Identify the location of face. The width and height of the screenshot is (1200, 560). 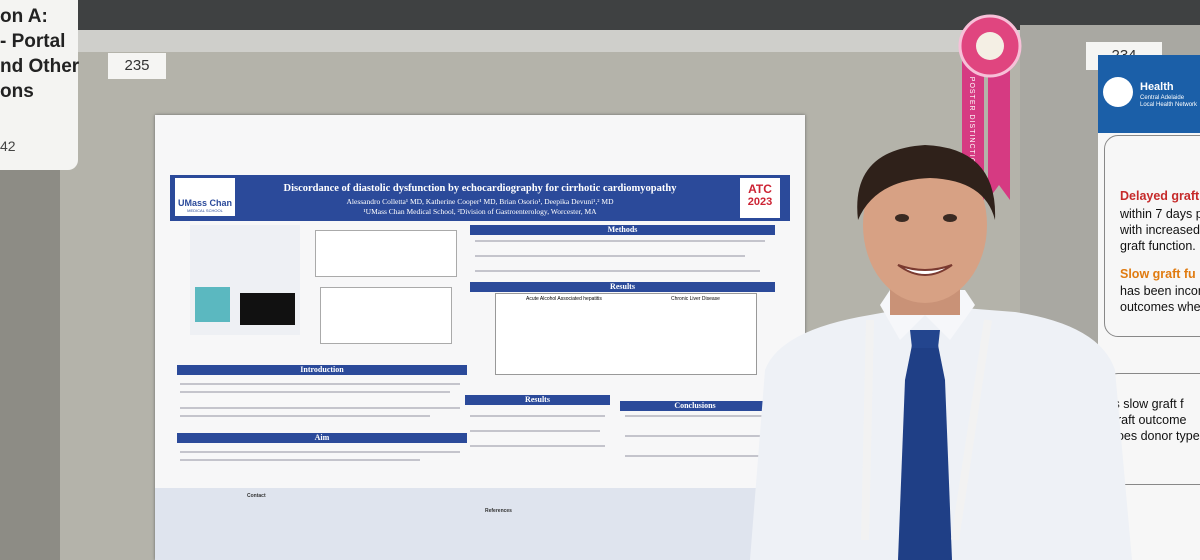
(925, 225).